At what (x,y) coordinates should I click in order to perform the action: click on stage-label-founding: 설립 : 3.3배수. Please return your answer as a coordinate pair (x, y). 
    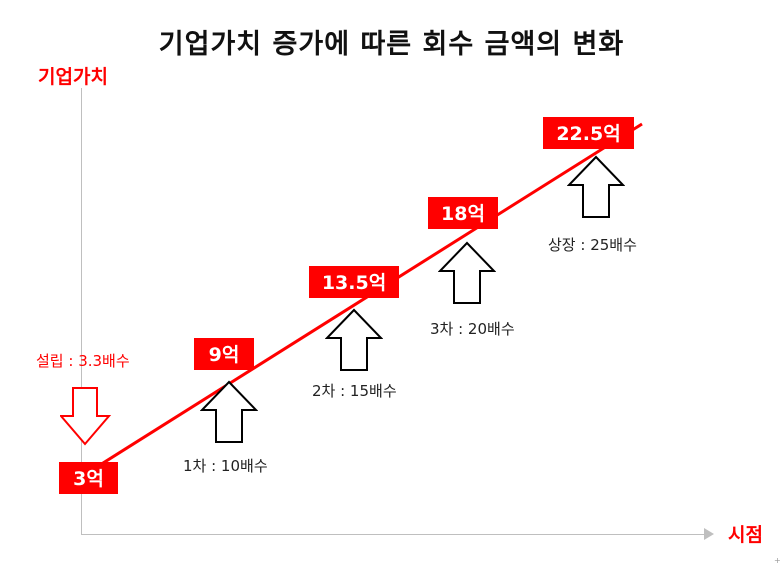
    Looking at the image, I should click on (83, 361).